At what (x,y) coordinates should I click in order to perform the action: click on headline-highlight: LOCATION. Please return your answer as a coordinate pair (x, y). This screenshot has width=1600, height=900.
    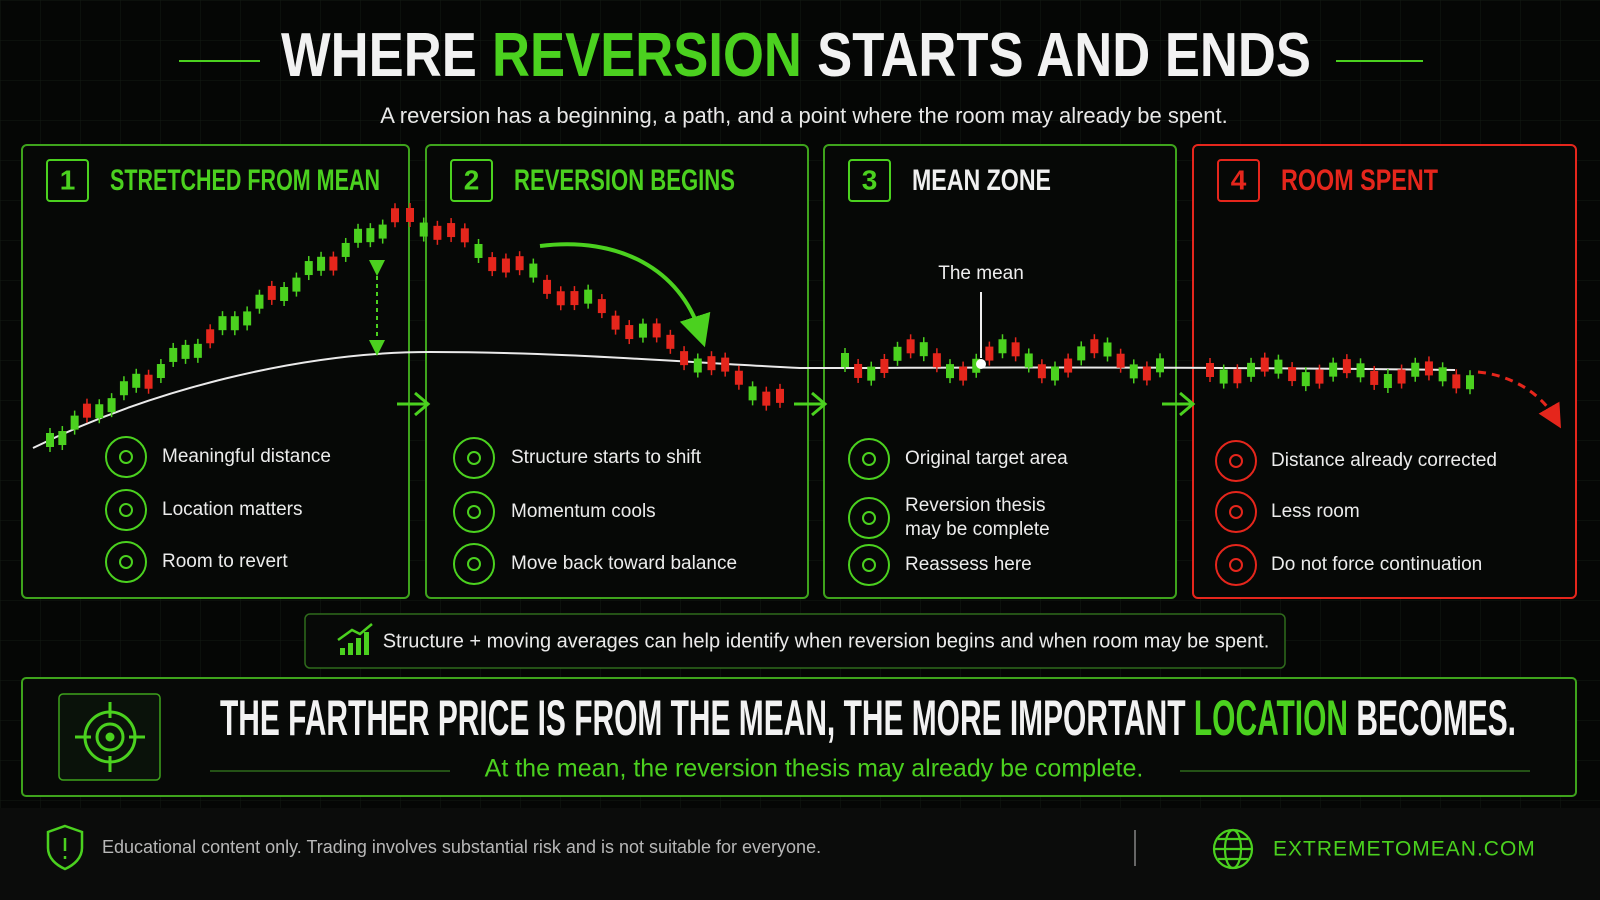
    Looking at the image, I should click on (1271, 718).